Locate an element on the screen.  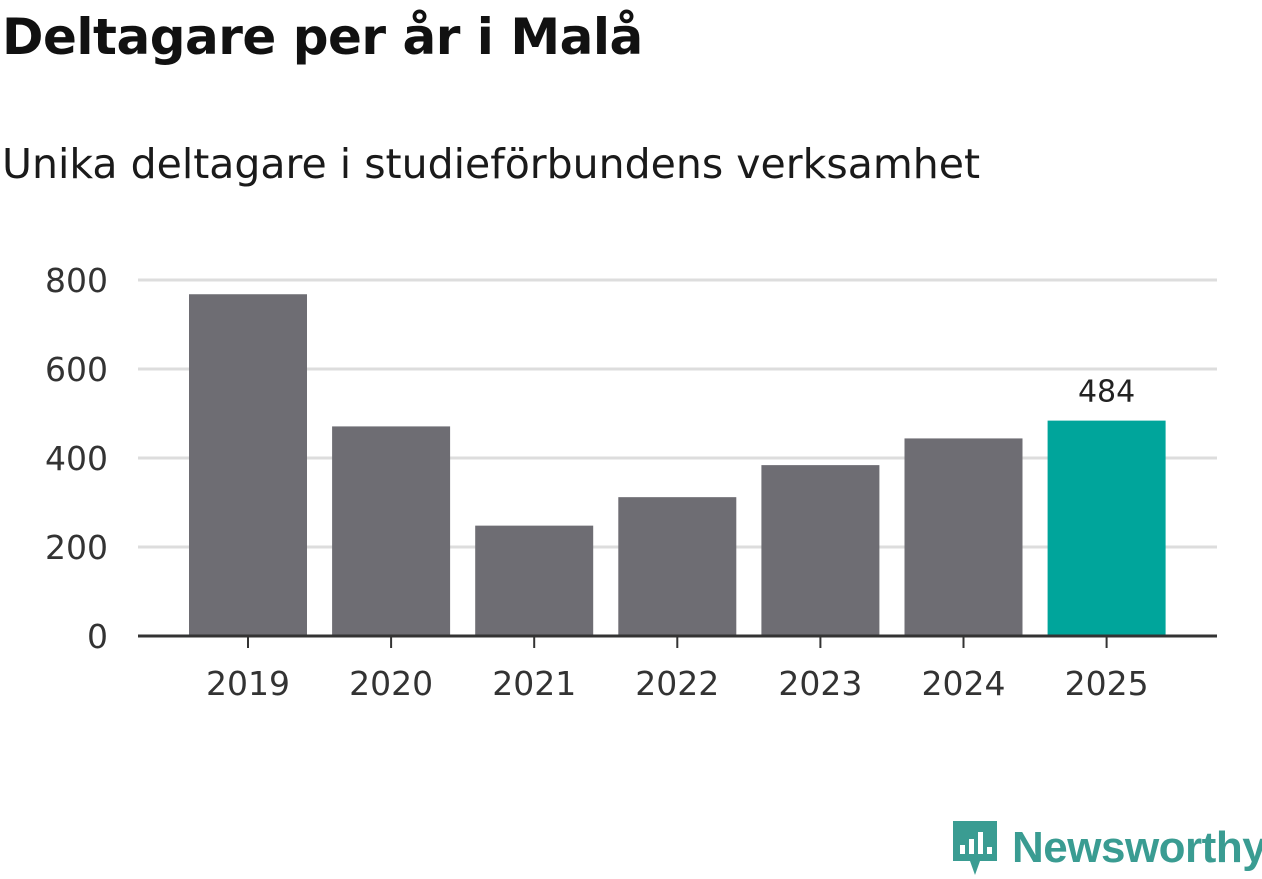
x-tick-label: 2022 is located at coordinates (677, 683).